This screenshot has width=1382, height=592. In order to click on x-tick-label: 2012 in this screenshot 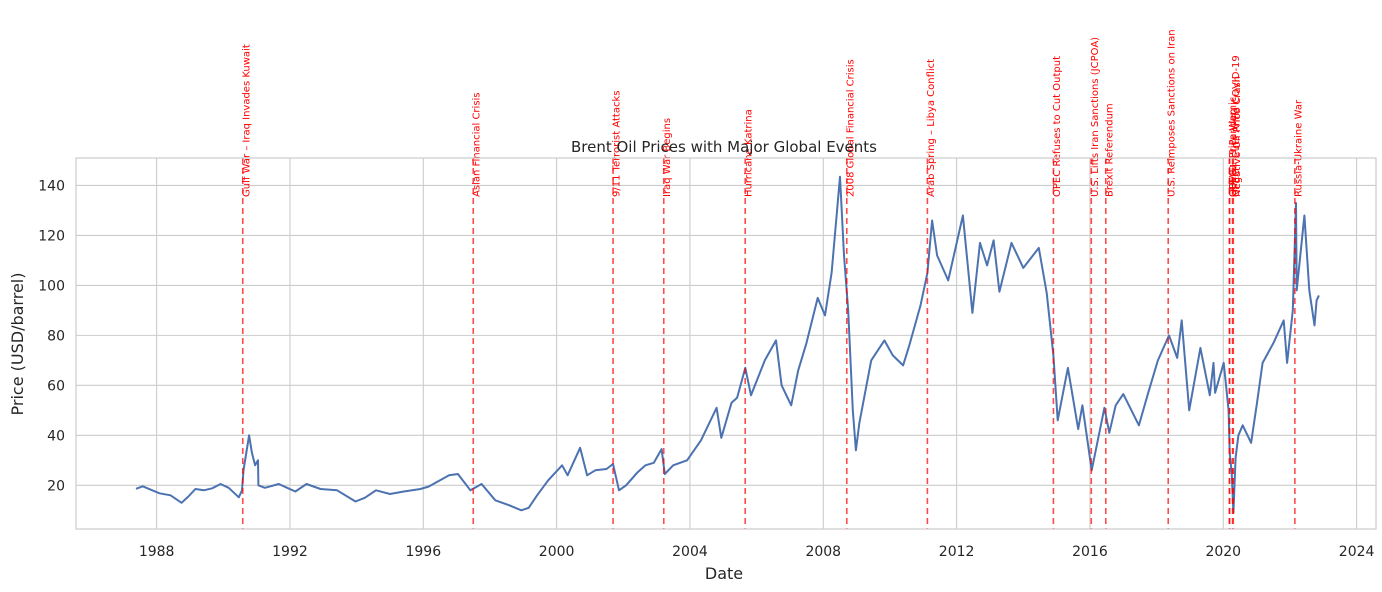, I will do `click(957, 552)`.